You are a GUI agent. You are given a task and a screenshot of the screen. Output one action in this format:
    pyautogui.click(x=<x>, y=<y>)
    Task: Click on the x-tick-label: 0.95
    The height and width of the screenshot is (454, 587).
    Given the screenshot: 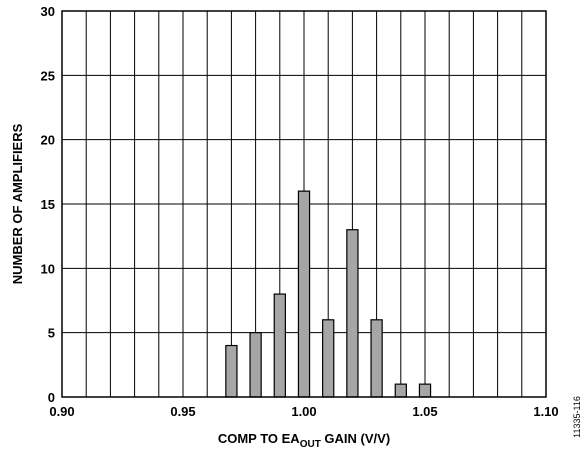 What is the action you would take?
    pyautogui.click(x=182, y=411)
    